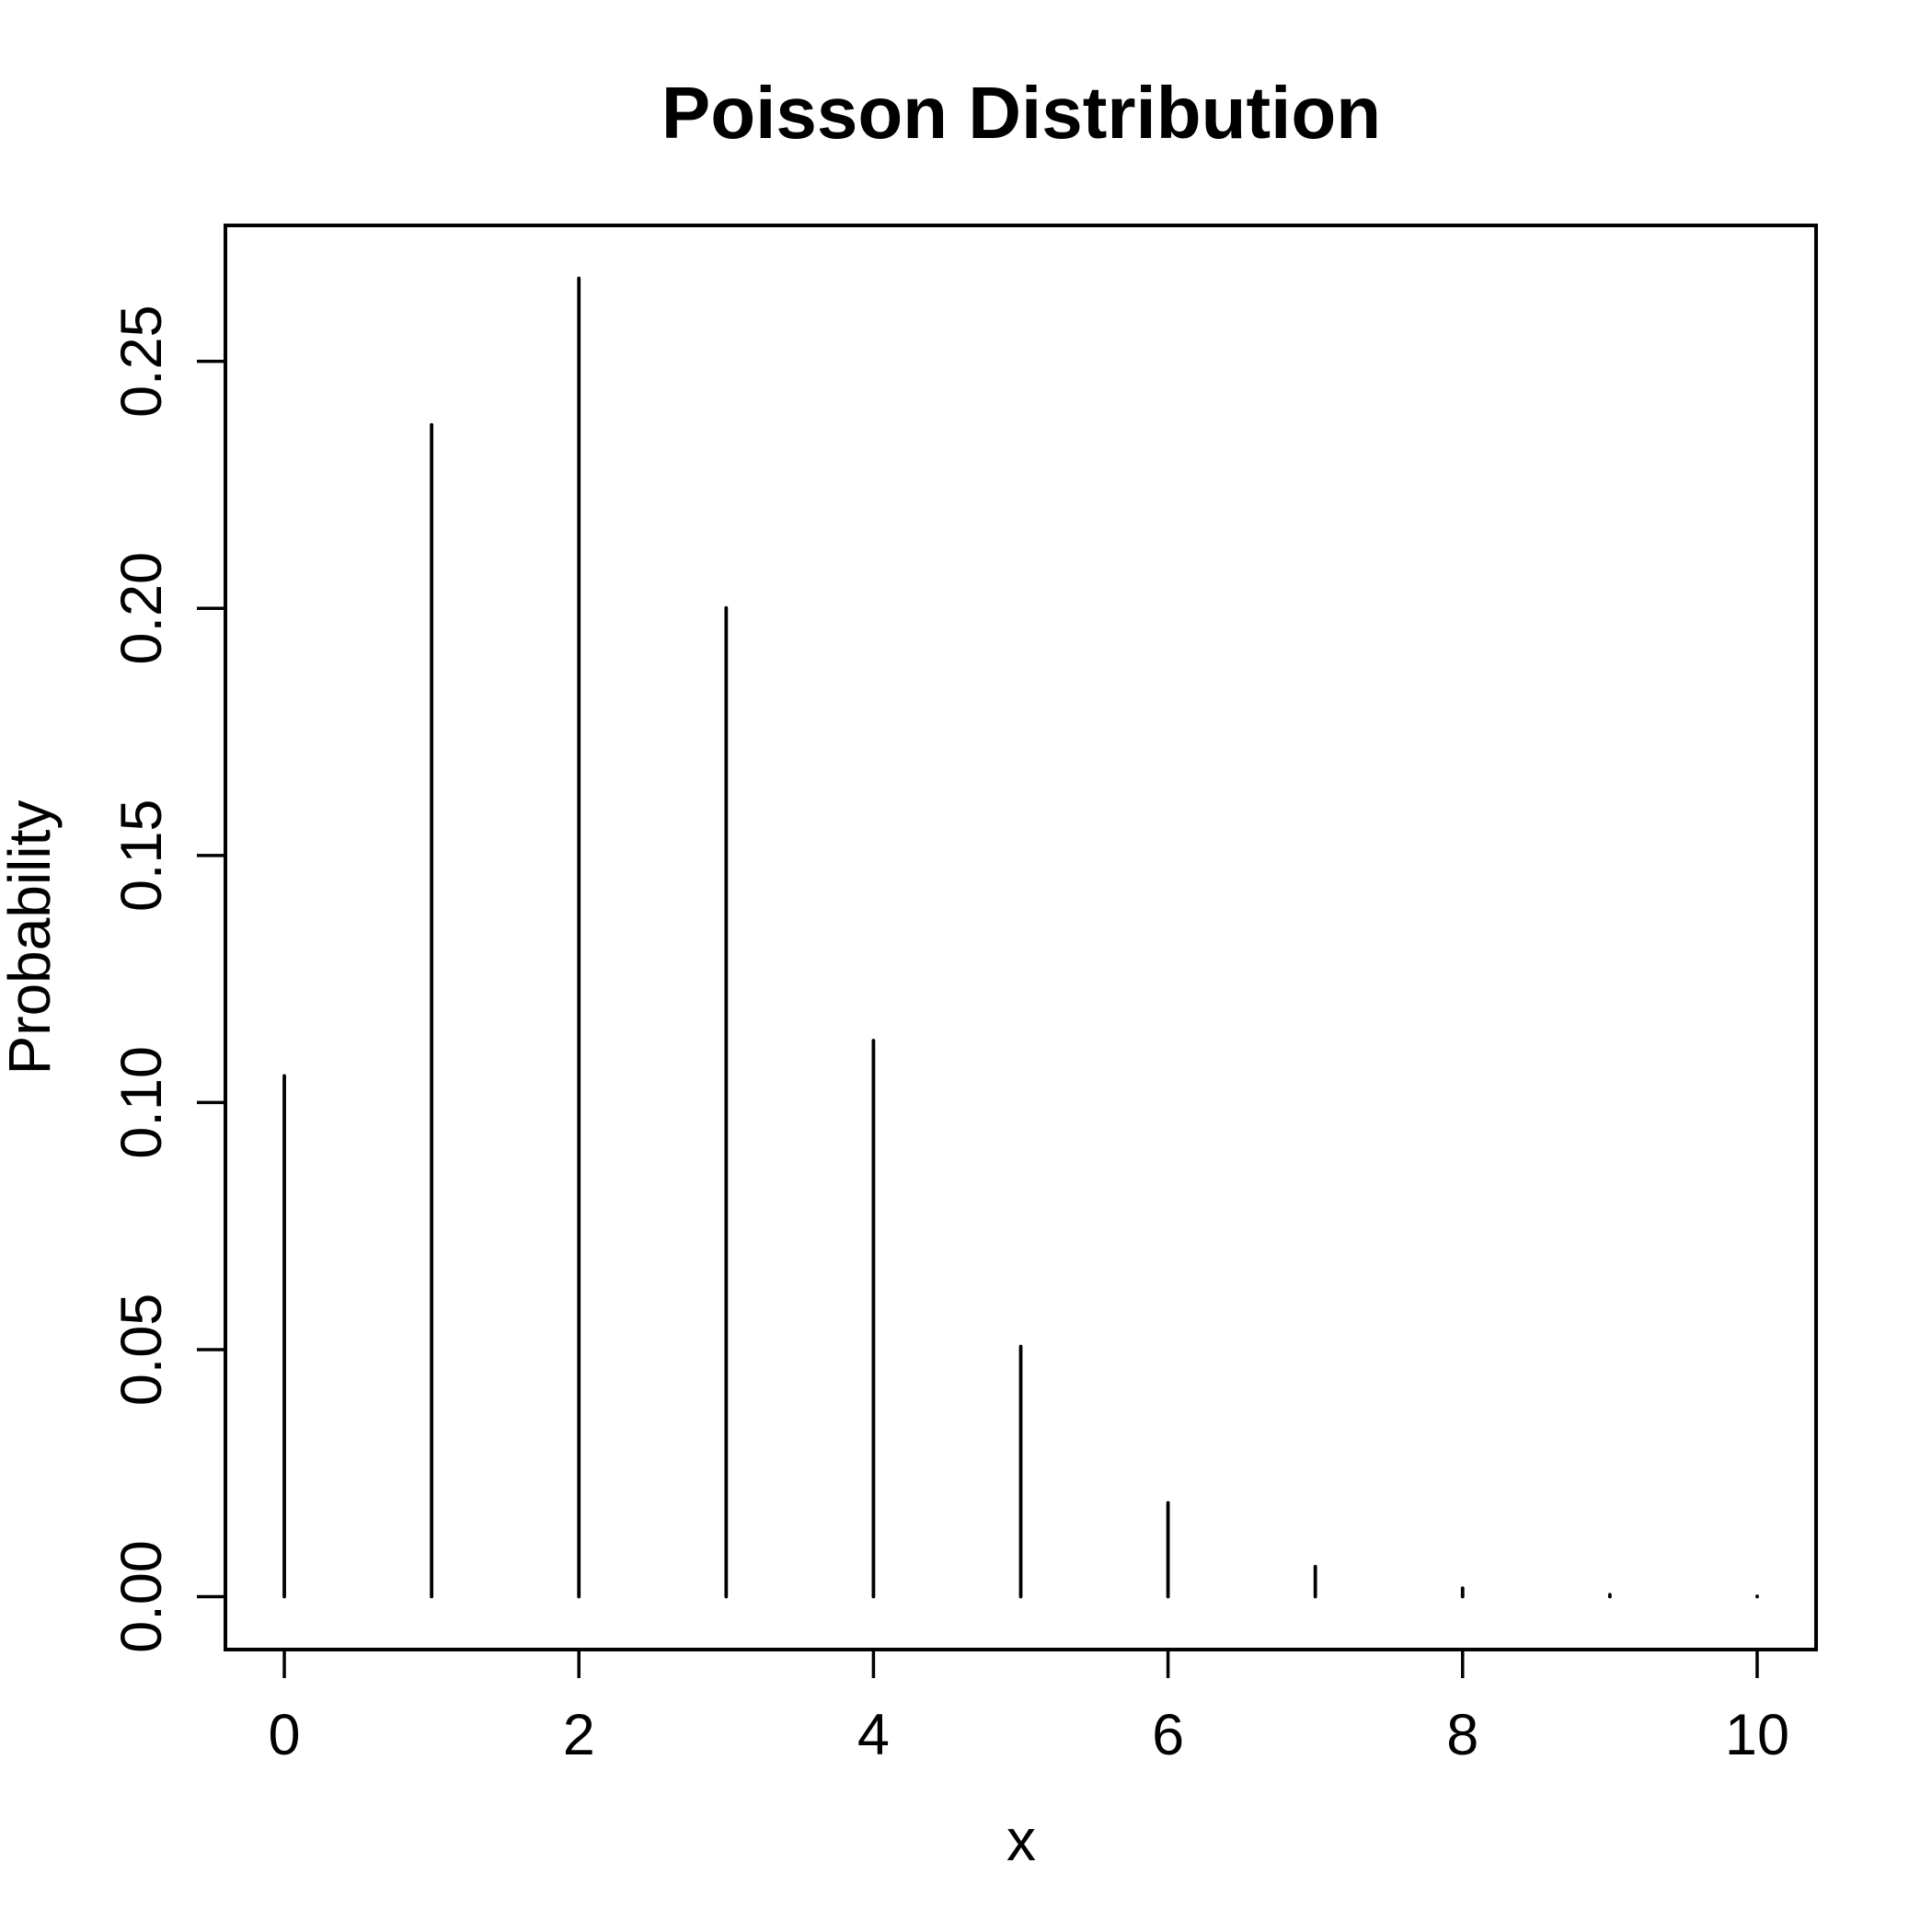 The height and width of the screenshot is (1932, 1932). Describe the element at coordinates (1021, 1840) in the screenshot. I see `x-axis-title: x` at that location.